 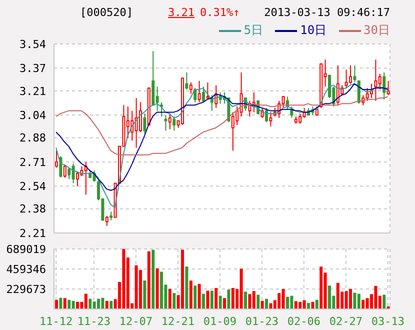 I want to click on legend-label: 30日, so click(x=377, y=30).